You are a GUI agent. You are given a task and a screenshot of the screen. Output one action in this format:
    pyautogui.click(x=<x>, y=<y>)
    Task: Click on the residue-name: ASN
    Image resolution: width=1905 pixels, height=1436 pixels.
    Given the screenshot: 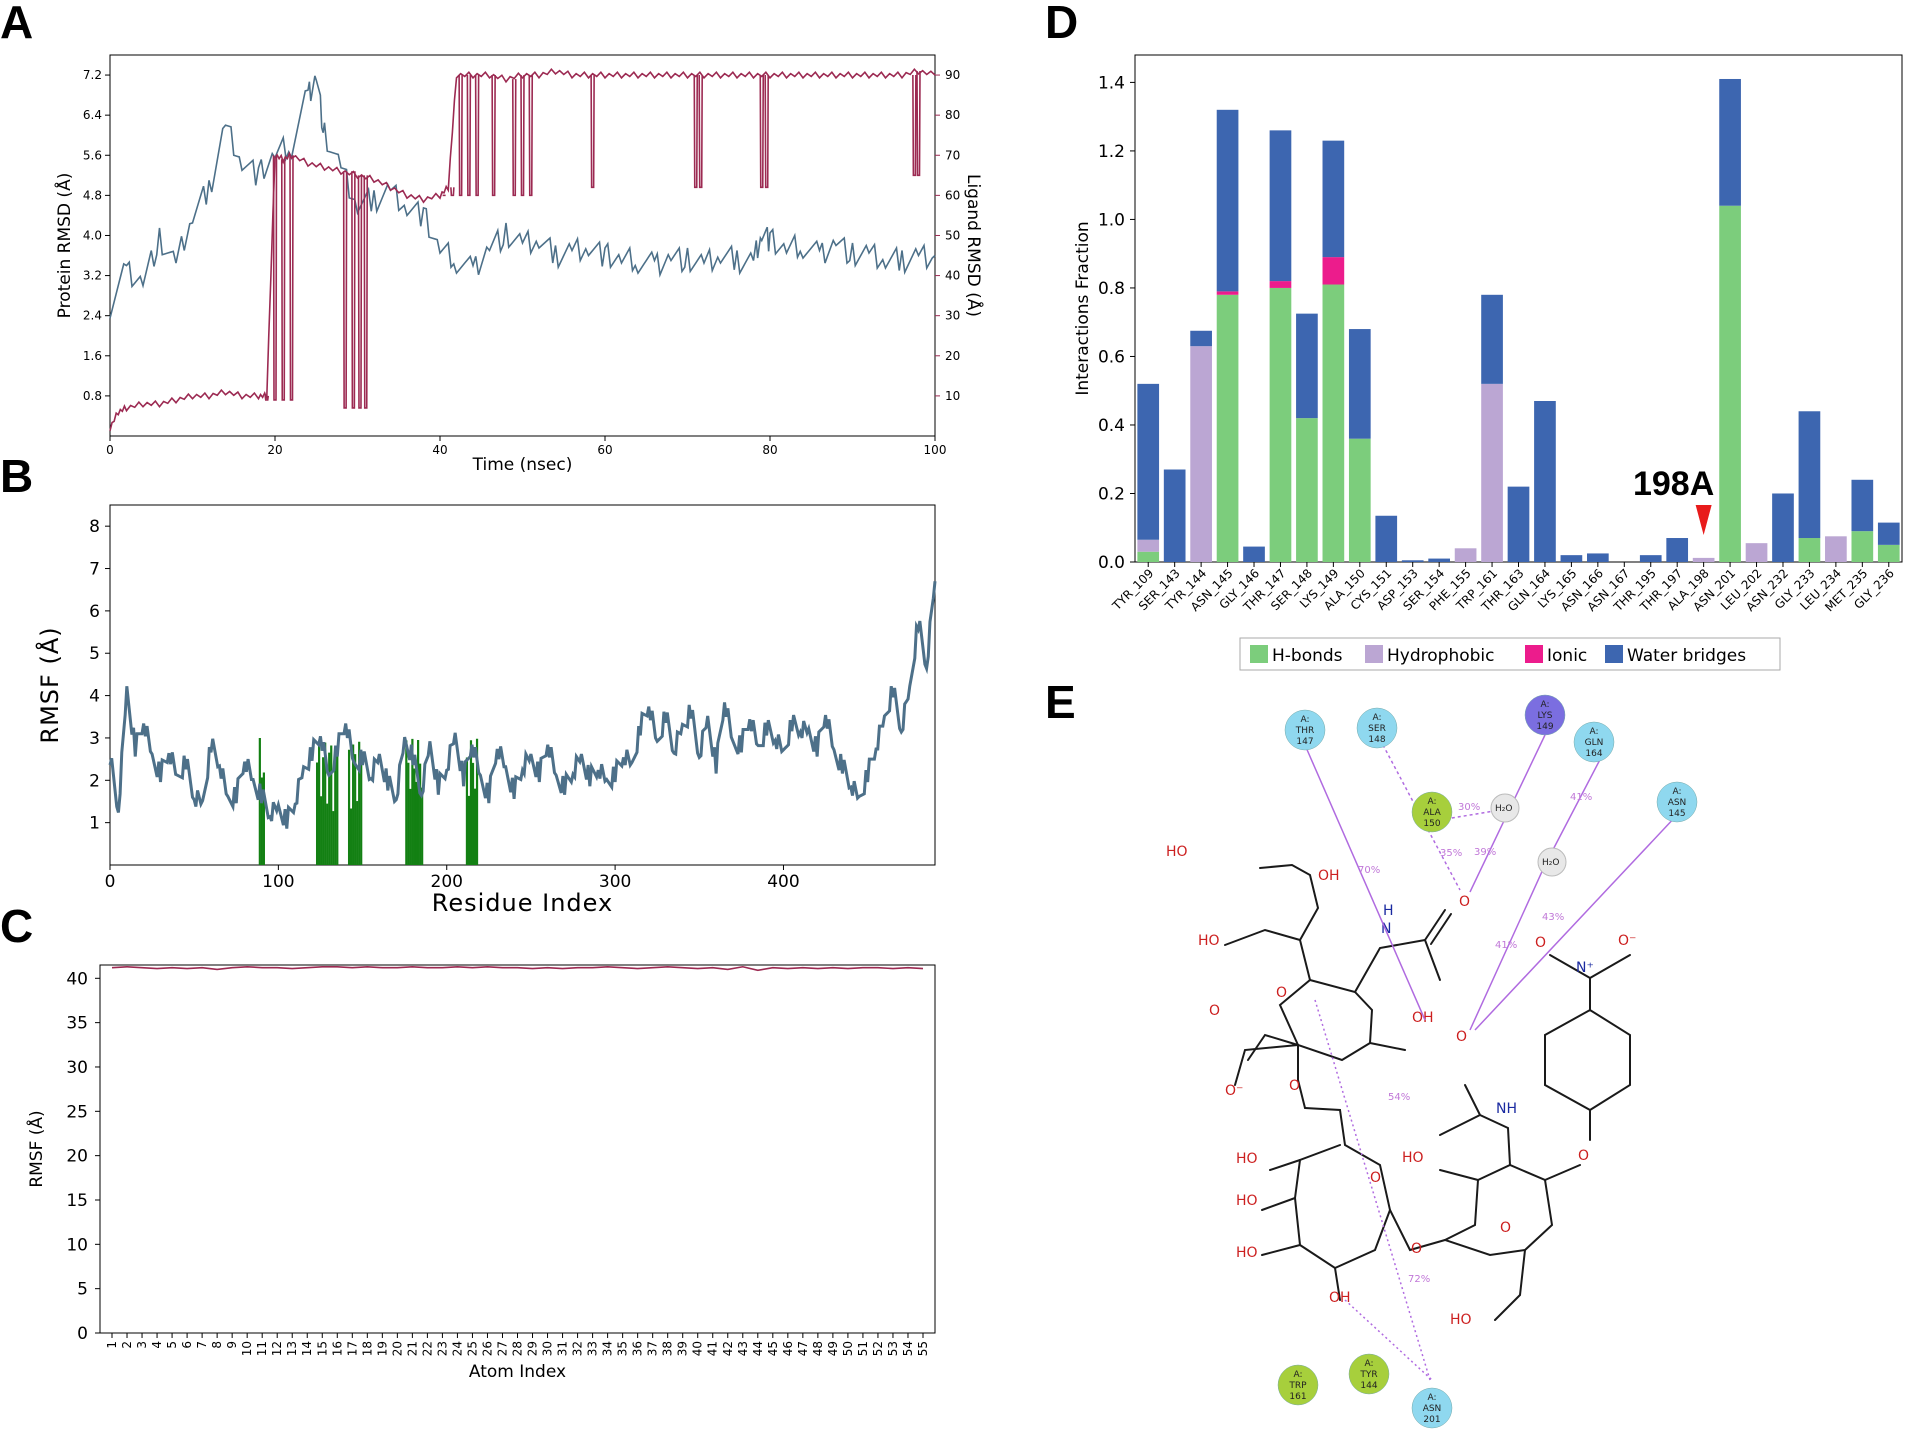 What is the action you would take?
    pyautogui.click(x=1432, y=1409)
    